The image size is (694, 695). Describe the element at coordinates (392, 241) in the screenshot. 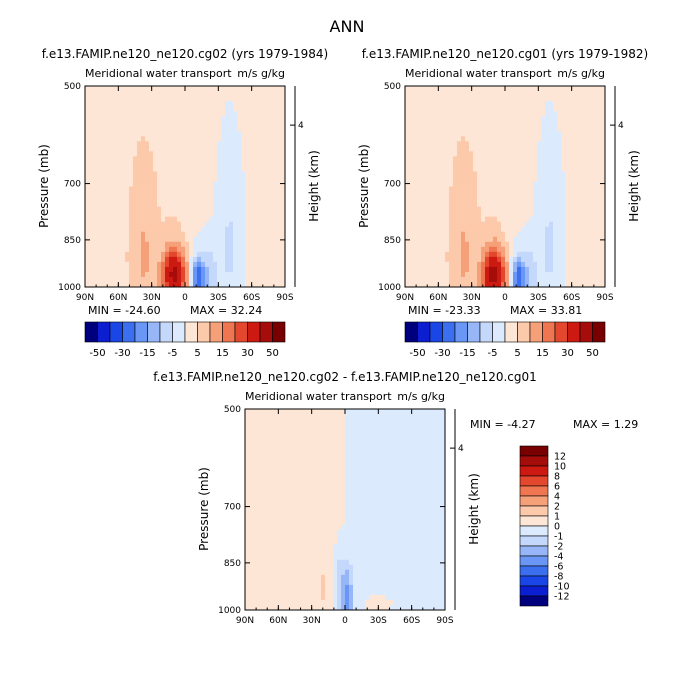

I see `y-tick-label: 850` at that location.